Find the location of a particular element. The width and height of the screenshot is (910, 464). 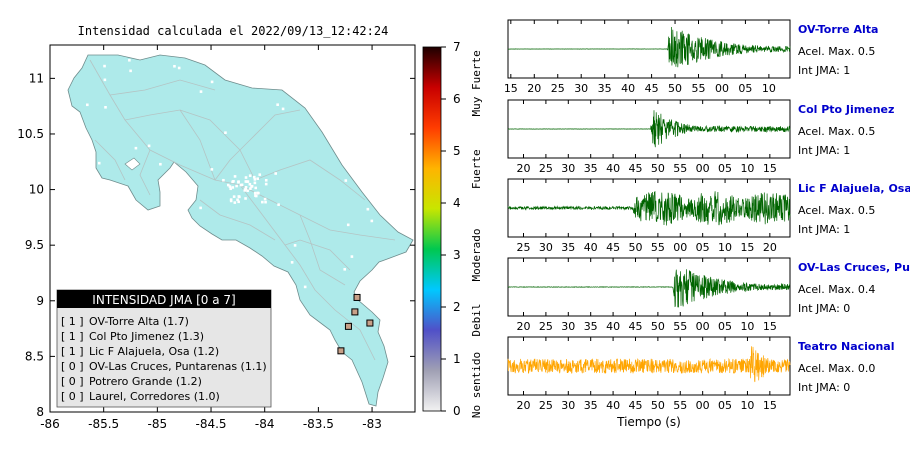

map-x-tick-label: -85.5 is located at coordinates (103, 424).